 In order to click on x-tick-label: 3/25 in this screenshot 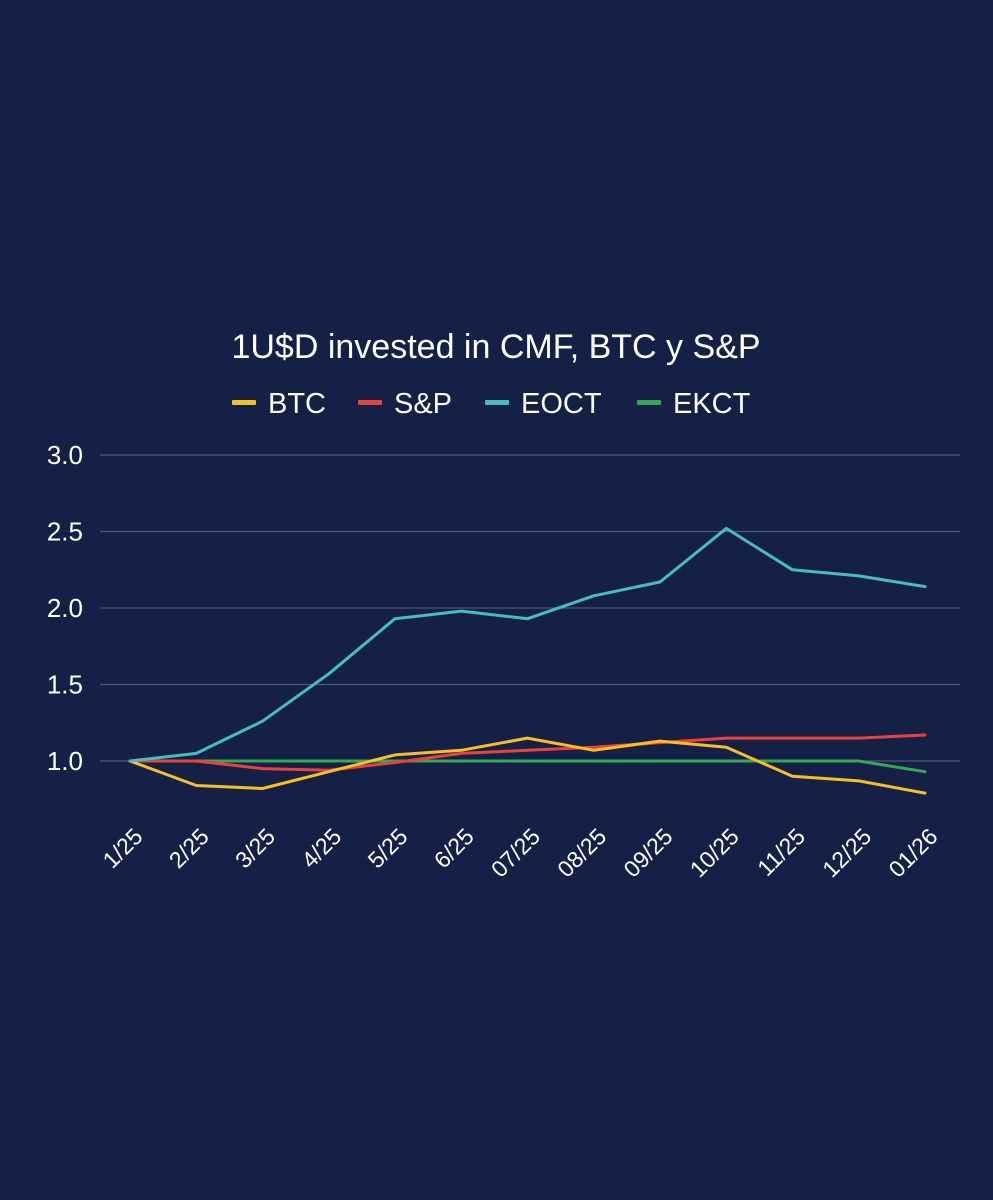, I will do `click(255, 848)`.